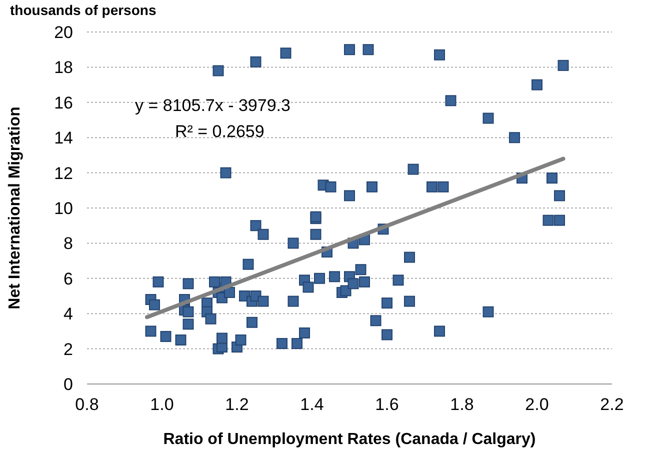  What do you see at coordinates (15, 208) in the screenshot?
I see `y-axis-title: Net International Migration` at bounding box center [15, 208].